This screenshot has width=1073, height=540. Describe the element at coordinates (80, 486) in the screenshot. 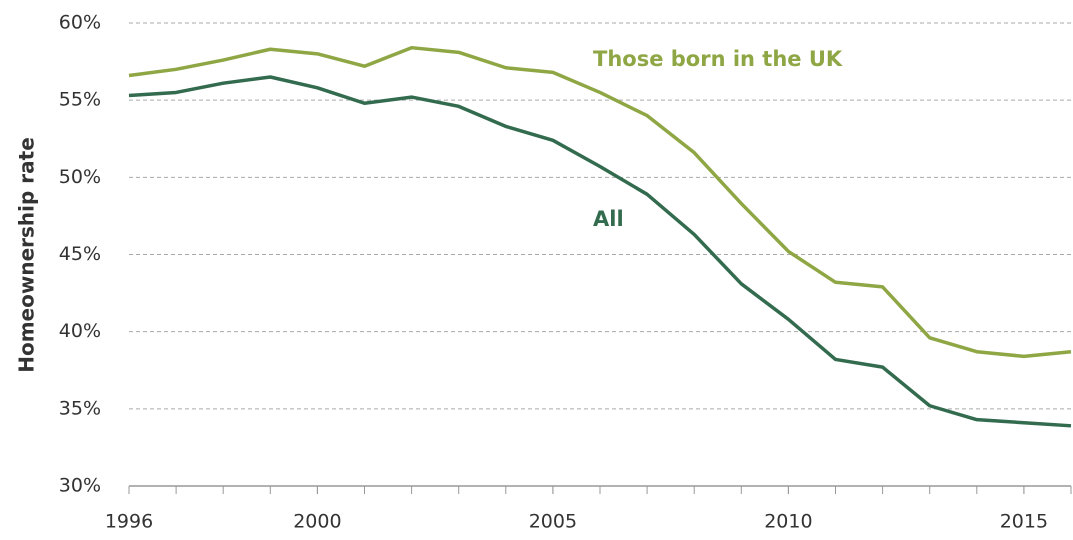

I see `y-tick-label: 30%` at that location.